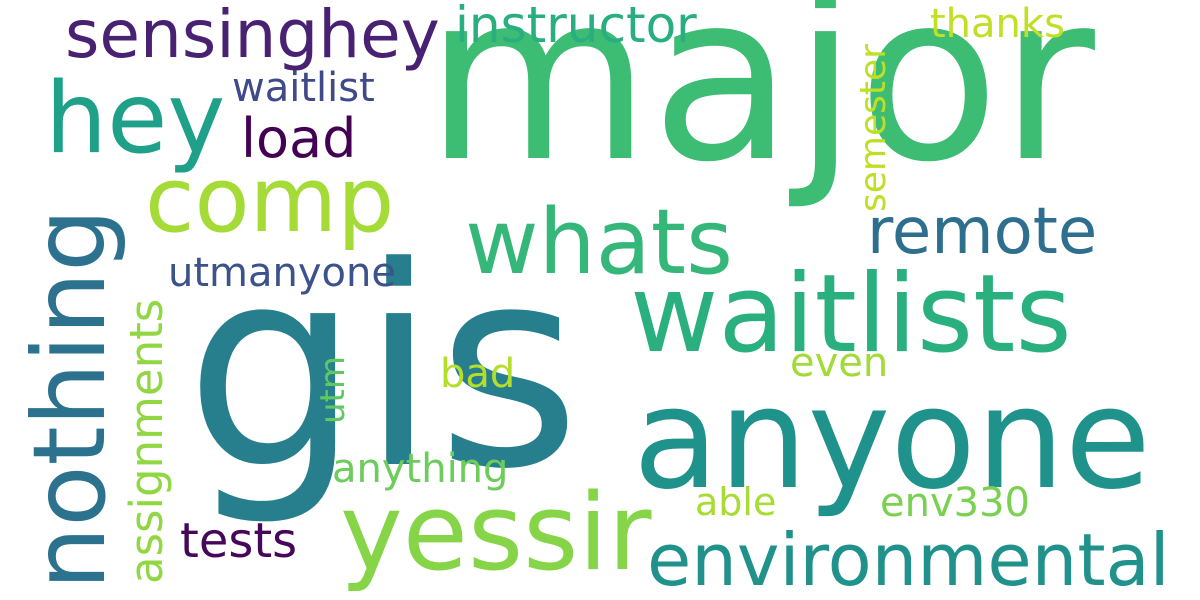 The width and height of the screenshot is (1200, 600). I want to click on word-waitlists: waitlists, so click(851, 314).